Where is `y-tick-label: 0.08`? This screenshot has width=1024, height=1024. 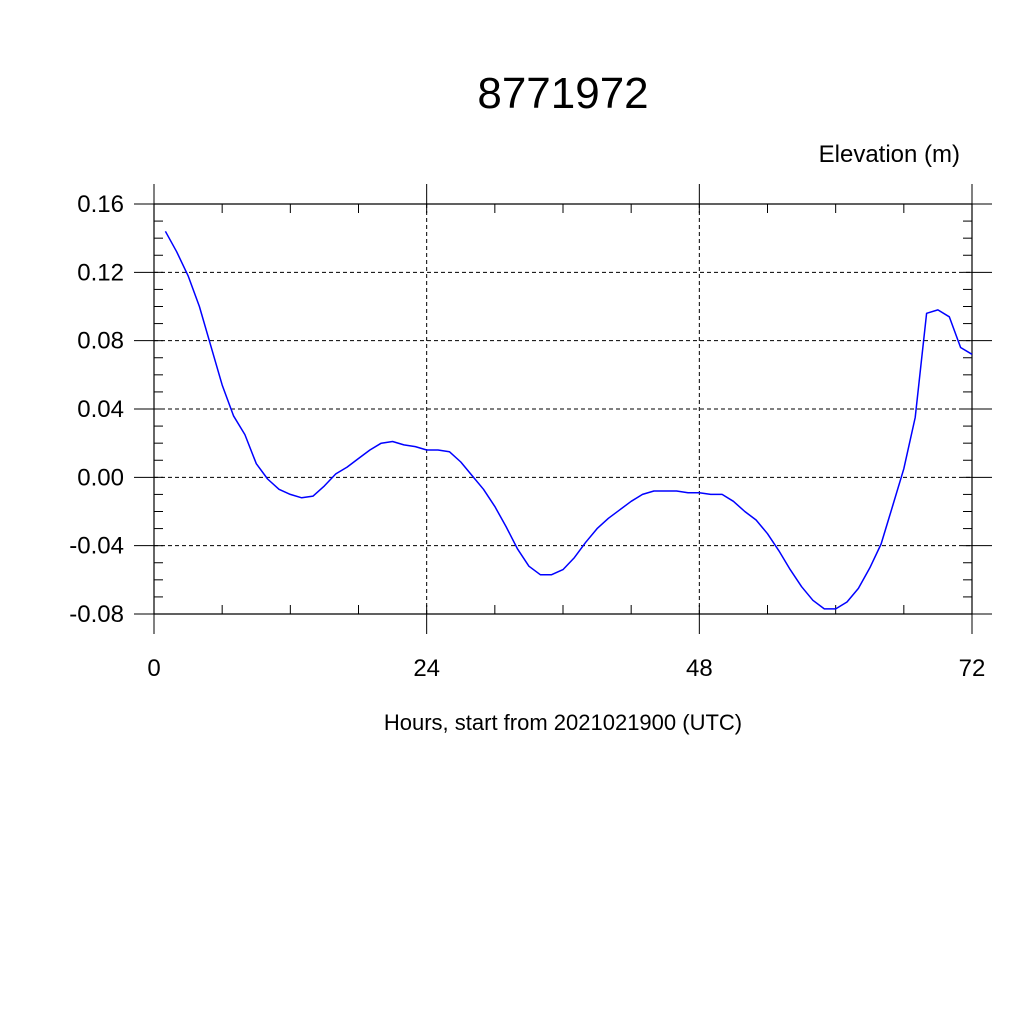 y-tick-label: 0.08 is located at coordinates (100, 341).